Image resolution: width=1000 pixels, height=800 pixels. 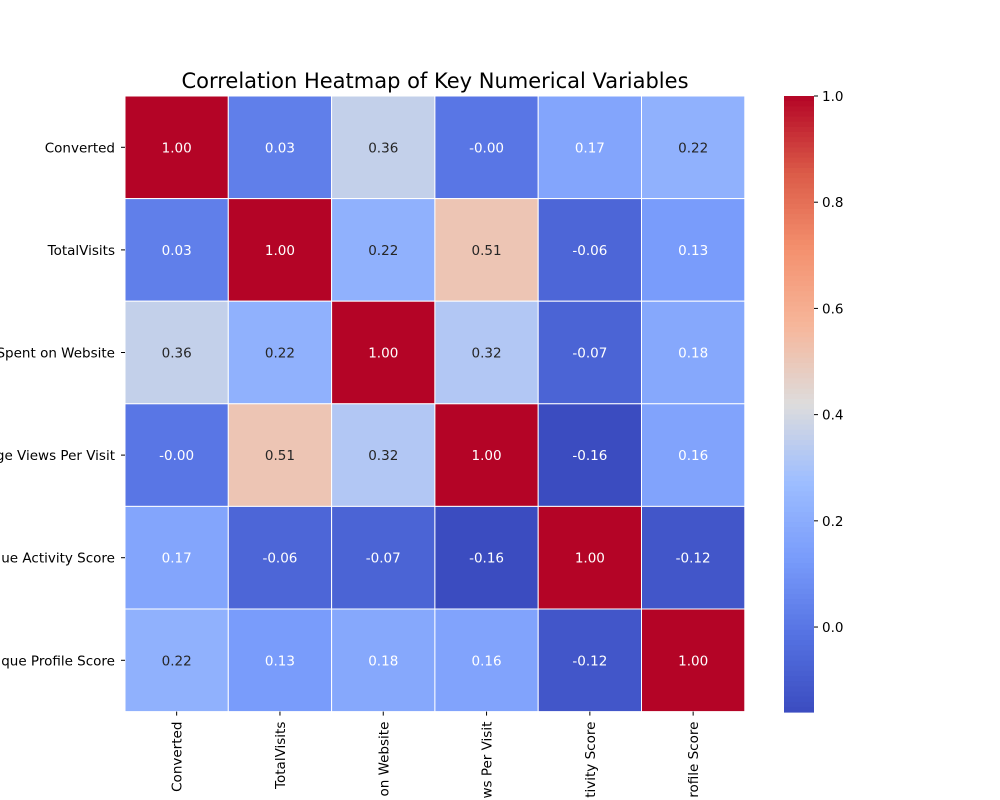 I want to click on colorbar-tick-label: 0.0, so click(x=832, y=628).